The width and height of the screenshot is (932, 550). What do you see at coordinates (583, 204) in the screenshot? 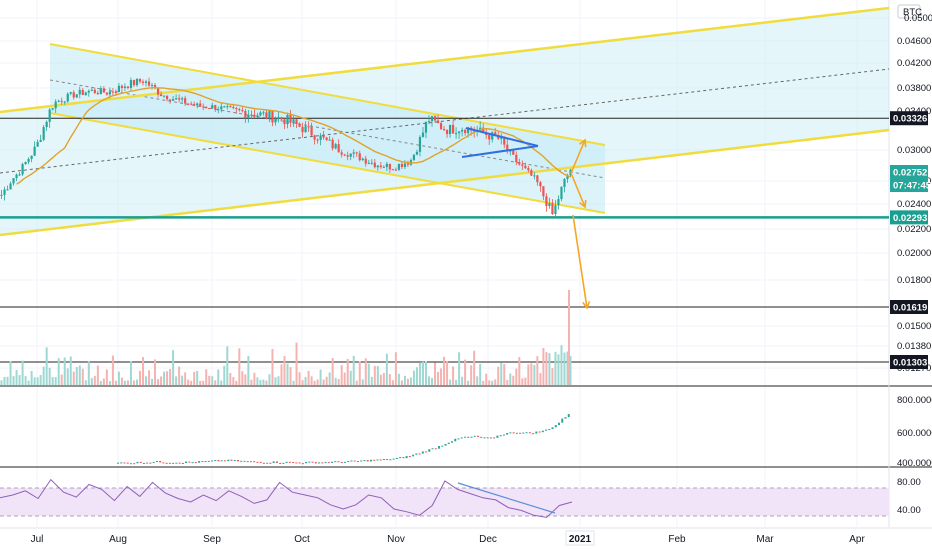
I see `projection-arrow-down-short-head` at bounding box center [583, 204].